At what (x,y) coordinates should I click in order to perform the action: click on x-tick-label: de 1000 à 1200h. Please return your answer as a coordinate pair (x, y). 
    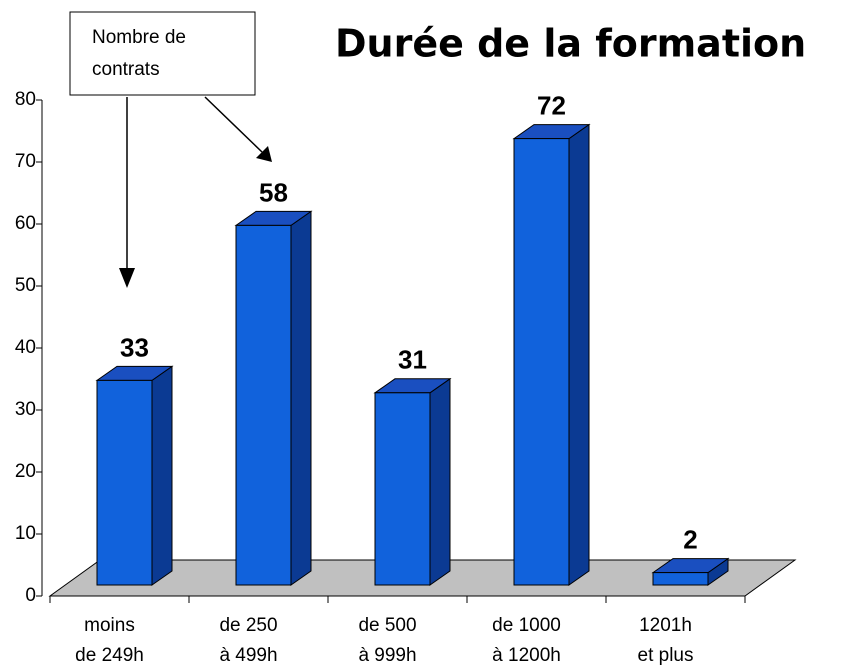
    Looking at the image, I should click on (526, 640).